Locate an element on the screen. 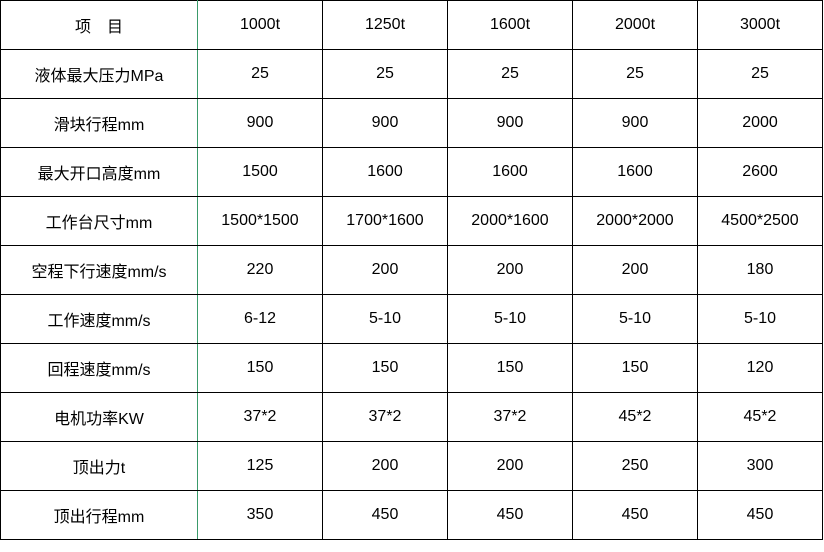 Image resolution: width=824 pixels, height=552 pixels. table-row: 滑块行程mm 900 900 900 900 2000 is located at coordinates (411, 123).